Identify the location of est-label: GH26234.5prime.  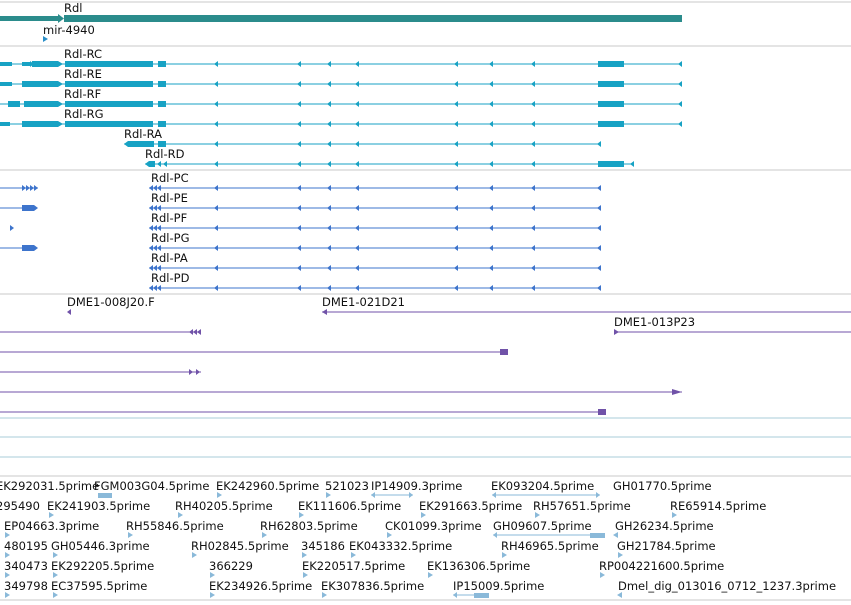
(664, 526).